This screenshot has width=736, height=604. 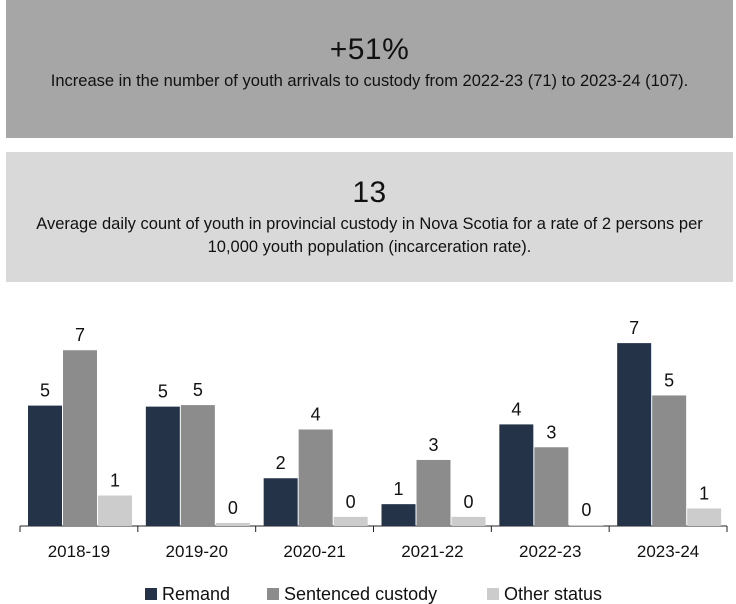 I want to click on category-label: 2022-23, so click(x=550, y=551).